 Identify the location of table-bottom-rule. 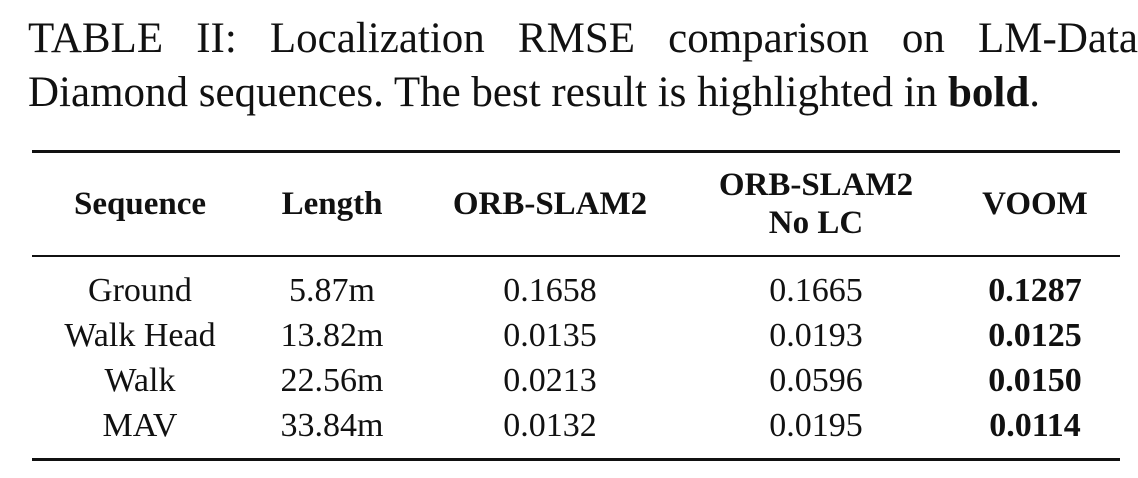
(576, 459).